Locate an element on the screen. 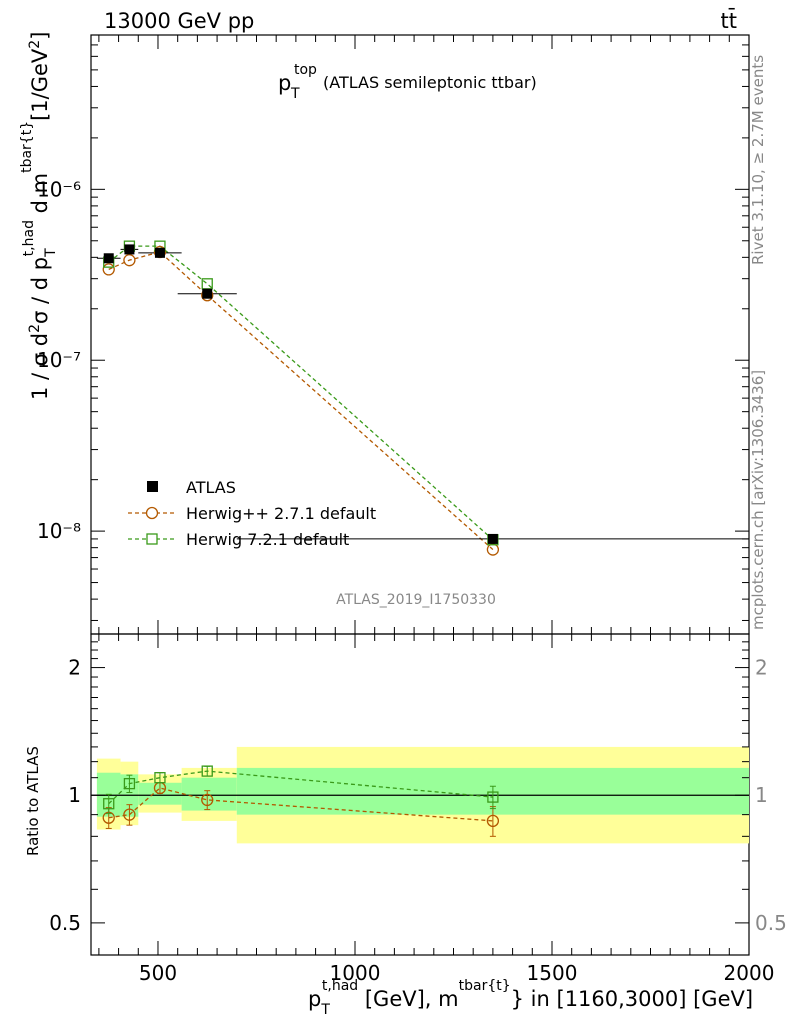 This screenshot has height=1024, width=786. svg-text:1 / σ d2σ / d pTt,had d mtbar{: 1 / σ d2σ / d pTt,had d mtbar{t}[1/GeV2] is located at coordinates (39, 216).